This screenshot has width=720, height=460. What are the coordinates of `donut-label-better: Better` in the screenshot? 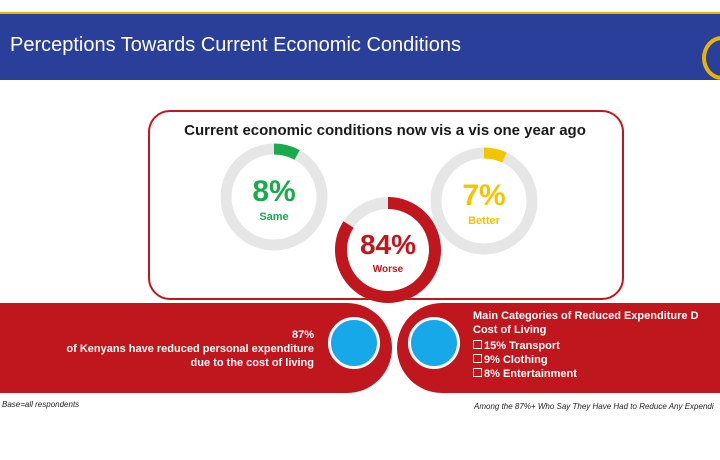 It's located at (484, 221).